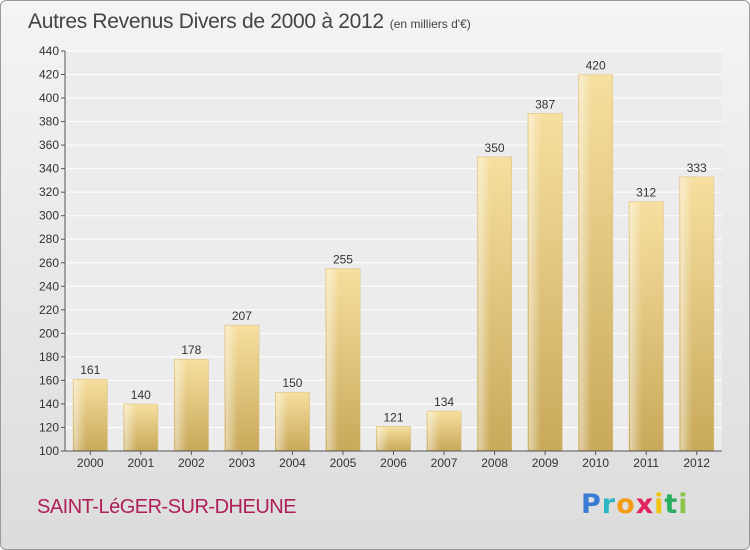 This screenshot has width=750, height=550. What do you see at coordinates (596, 66) in the screenshot?
I see `bar-value-label: 420` at bounding box center [596, 66].